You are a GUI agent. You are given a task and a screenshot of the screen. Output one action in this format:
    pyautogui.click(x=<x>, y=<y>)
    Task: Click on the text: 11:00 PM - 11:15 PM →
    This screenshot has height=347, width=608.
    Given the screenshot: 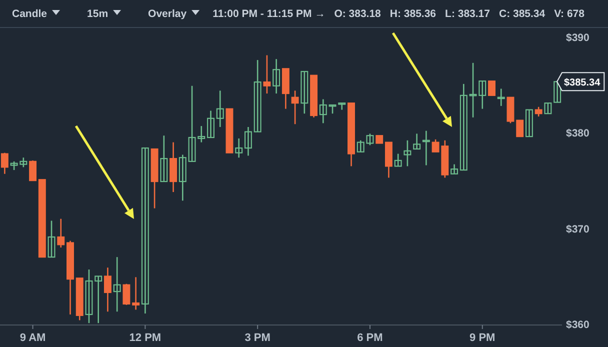 What is the action you would take?
    pyautogui.click(x=269, y=14)
    